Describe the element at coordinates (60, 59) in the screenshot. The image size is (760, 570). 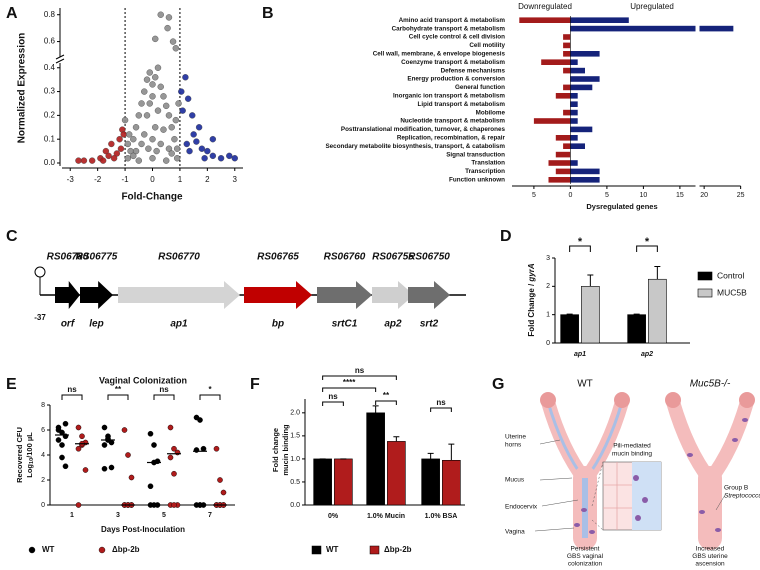
I see `axis-break` at that location.